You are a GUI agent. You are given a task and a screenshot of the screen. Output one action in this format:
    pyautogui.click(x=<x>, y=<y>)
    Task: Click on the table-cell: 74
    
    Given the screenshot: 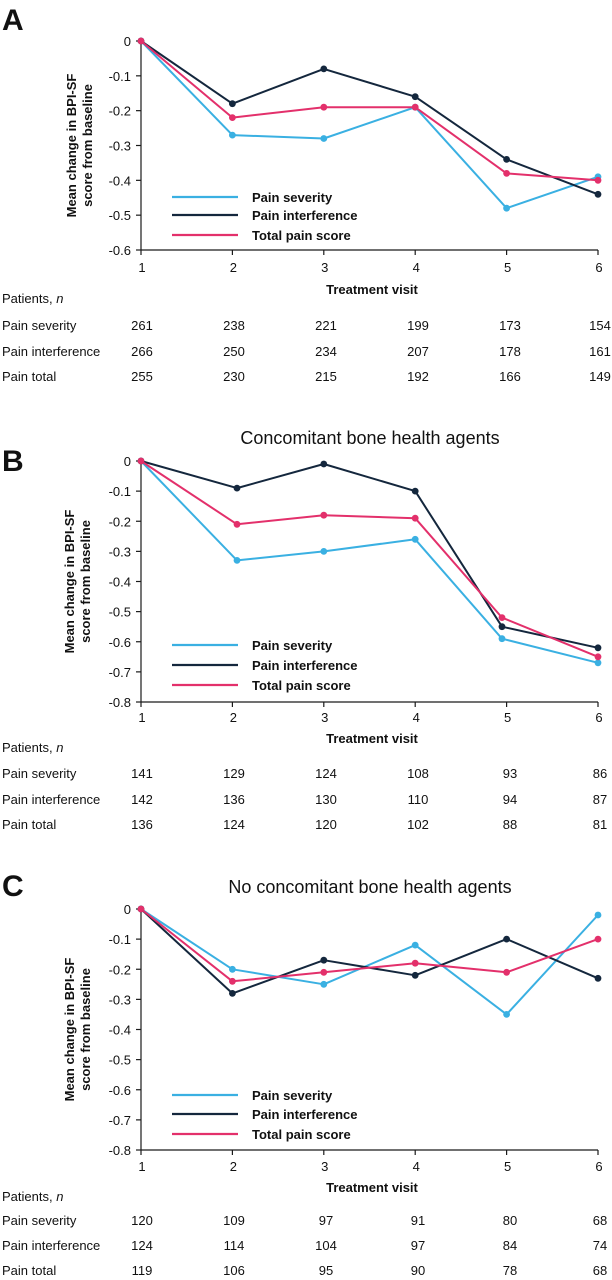 What is the action you would take?
    pyautogui.click(x=600, y=1245)
    